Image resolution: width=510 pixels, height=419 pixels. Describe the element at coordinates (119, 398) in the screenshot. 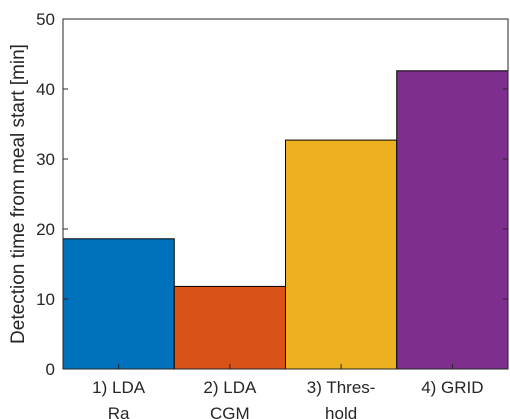

I see `x-tick-label: 1) LDA Ra` at that location.